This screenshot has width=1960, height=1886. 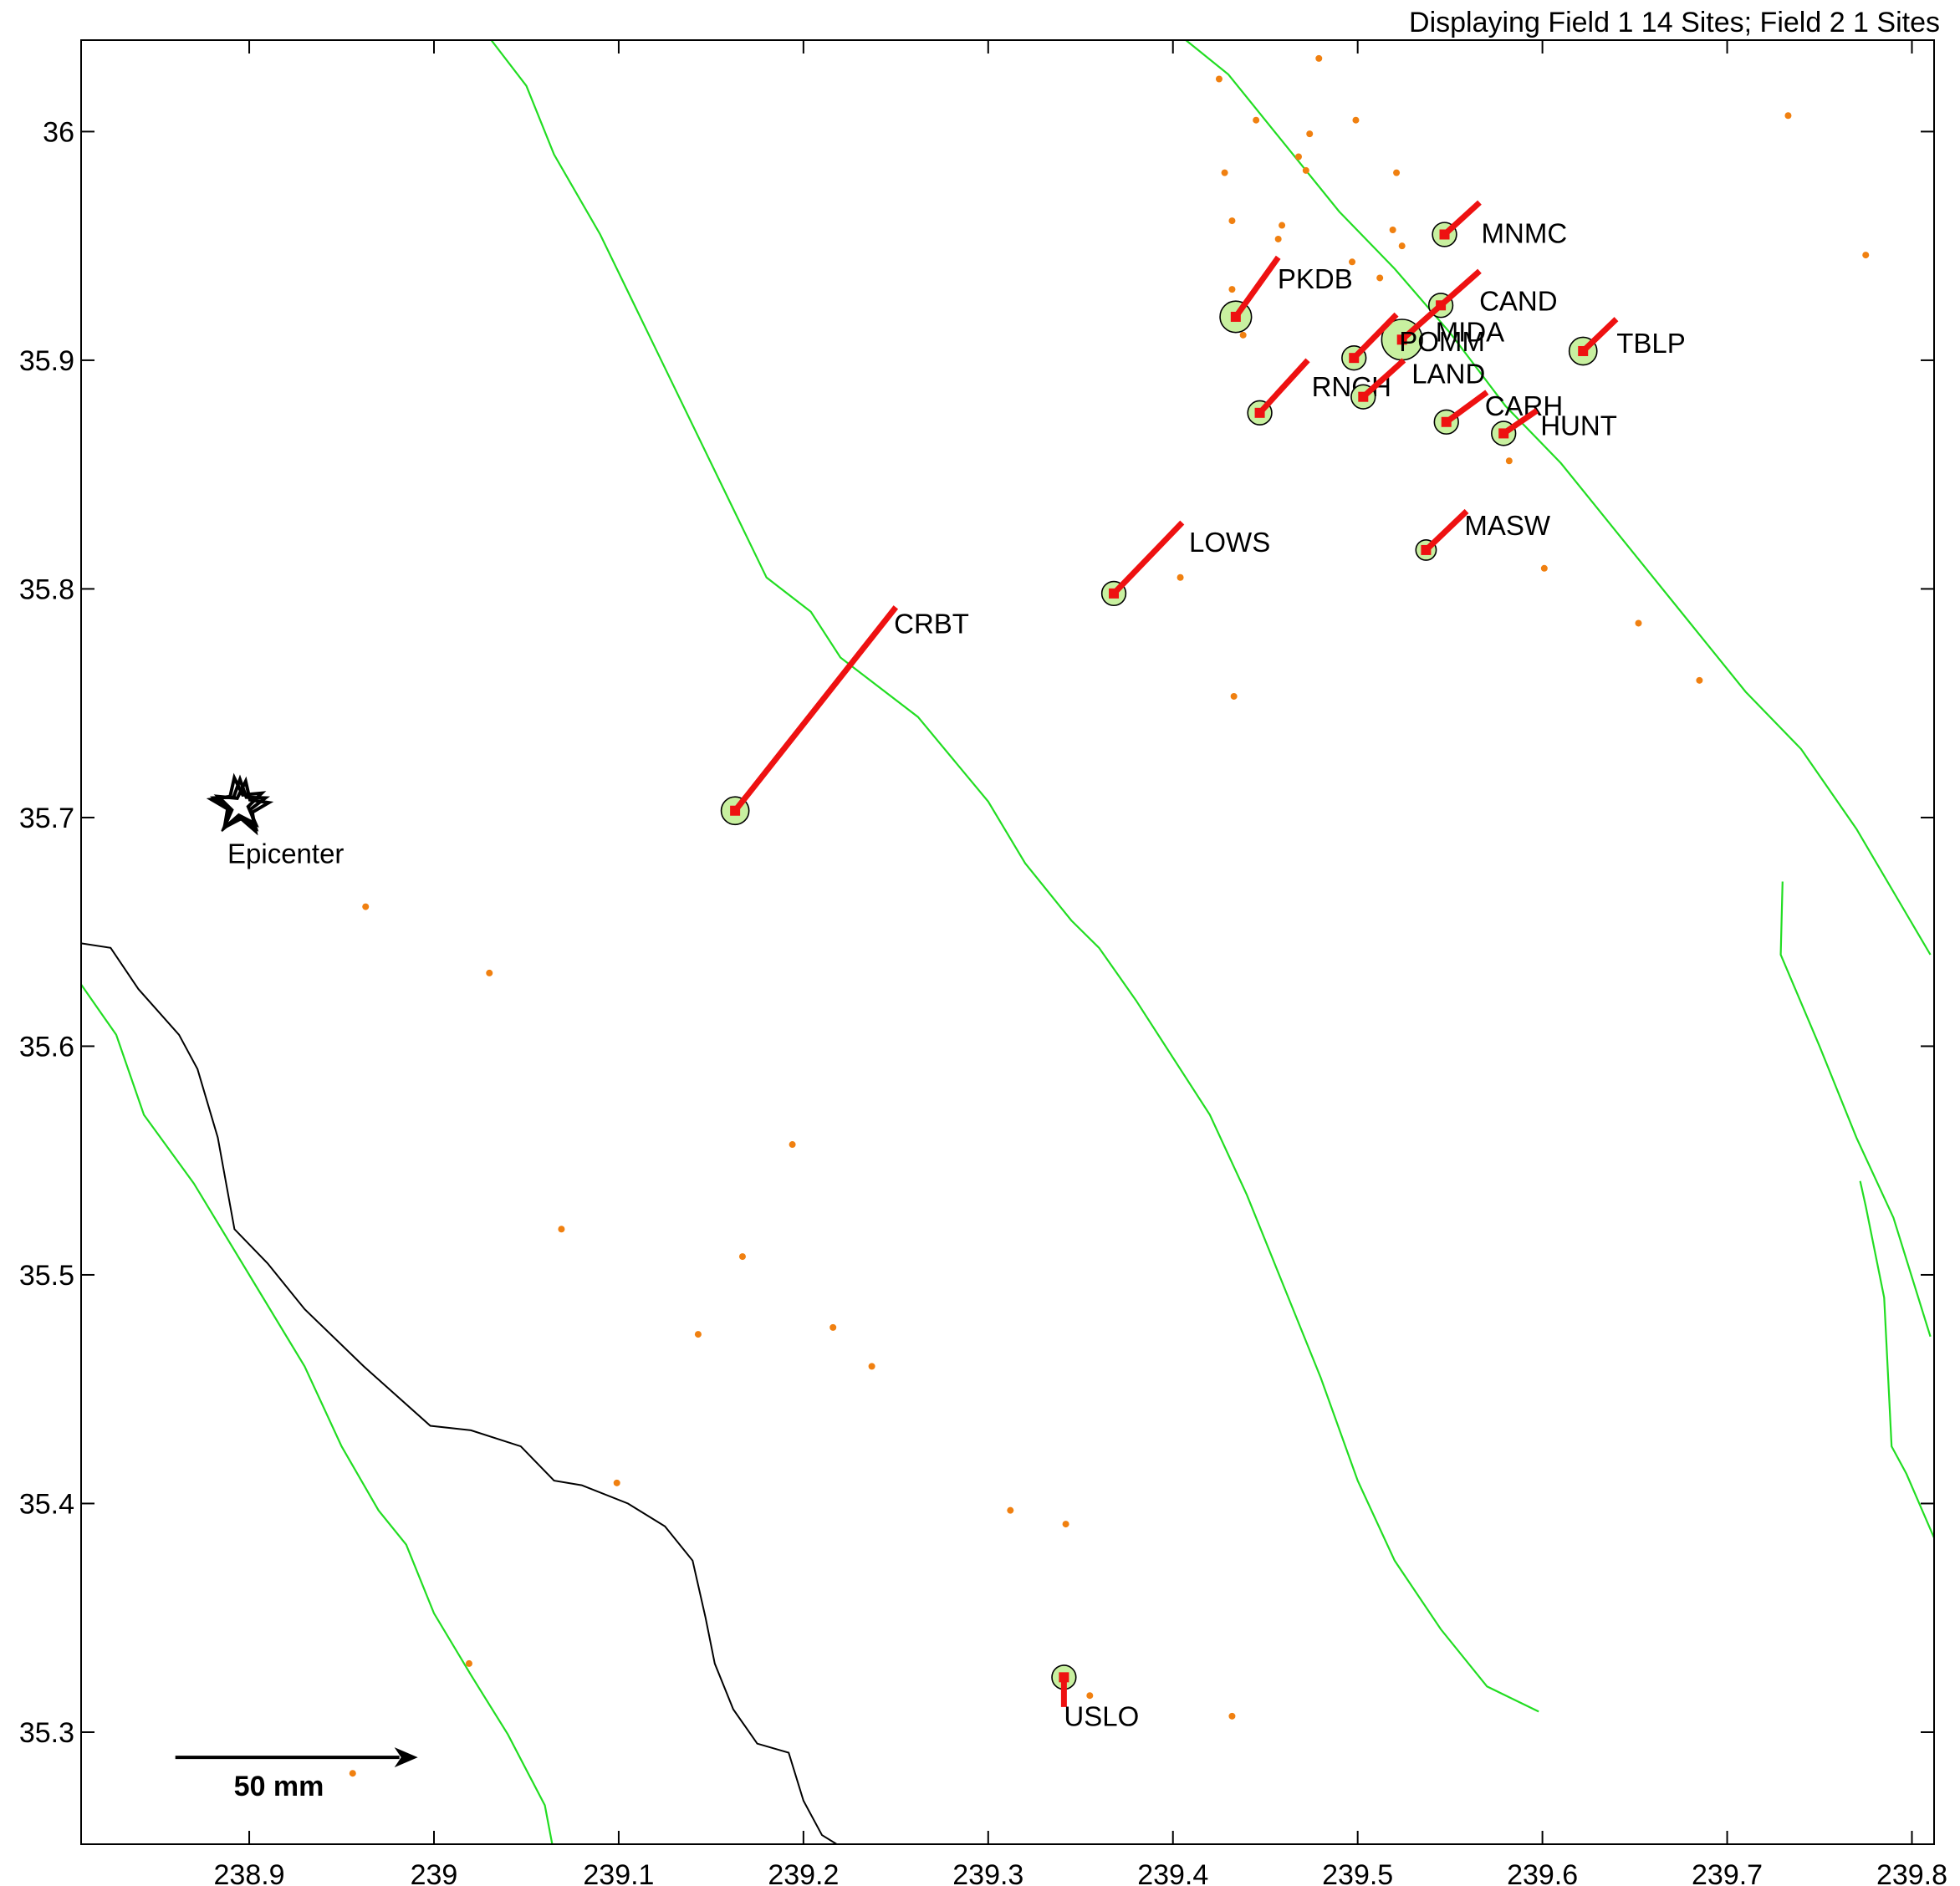 What do you see at coordinates (46, 361) in the screenshot?
I see `y-tick-label: 35.9` at bounding box center [46, 361].